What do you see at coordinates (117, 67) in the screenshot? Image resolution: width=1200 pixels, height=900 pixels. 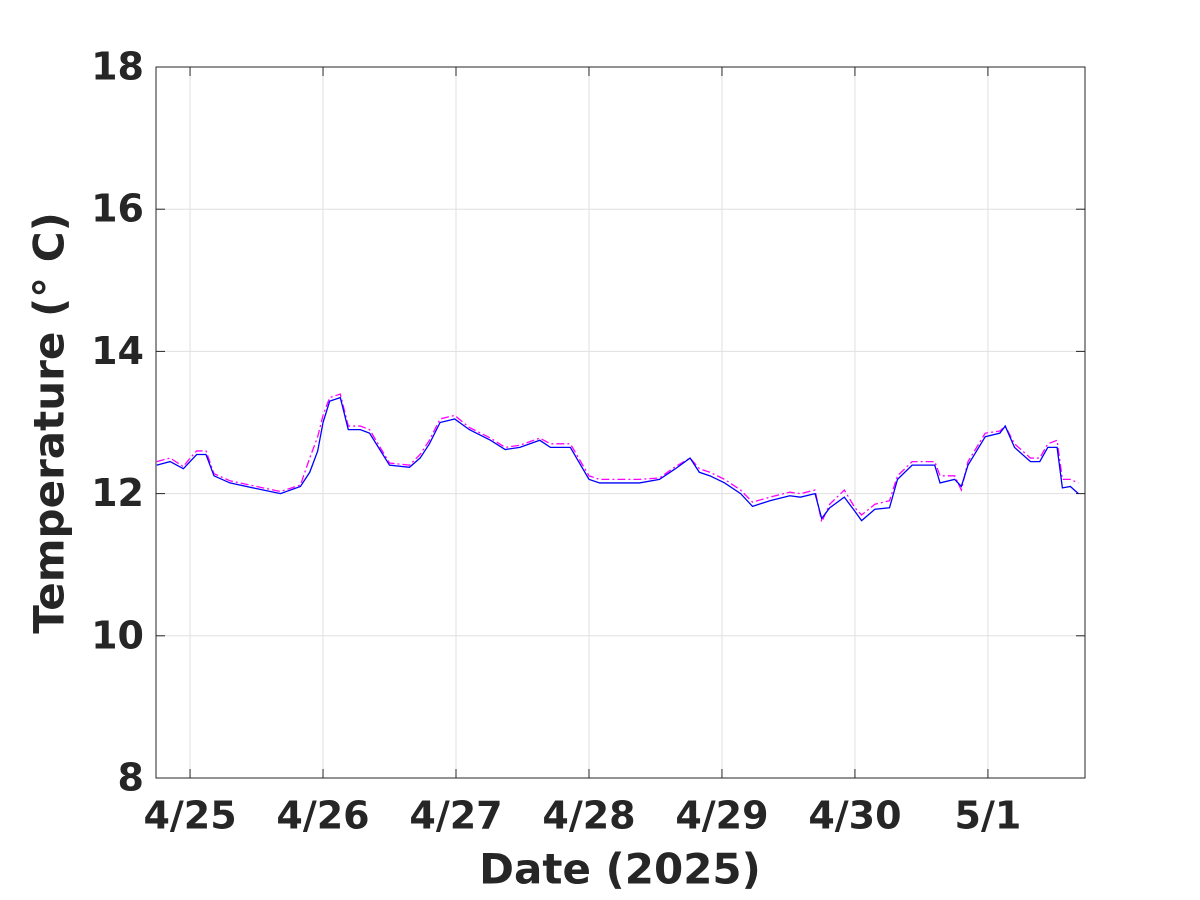 I see `y-tick-label: 18` at bounding box center [117, 67].